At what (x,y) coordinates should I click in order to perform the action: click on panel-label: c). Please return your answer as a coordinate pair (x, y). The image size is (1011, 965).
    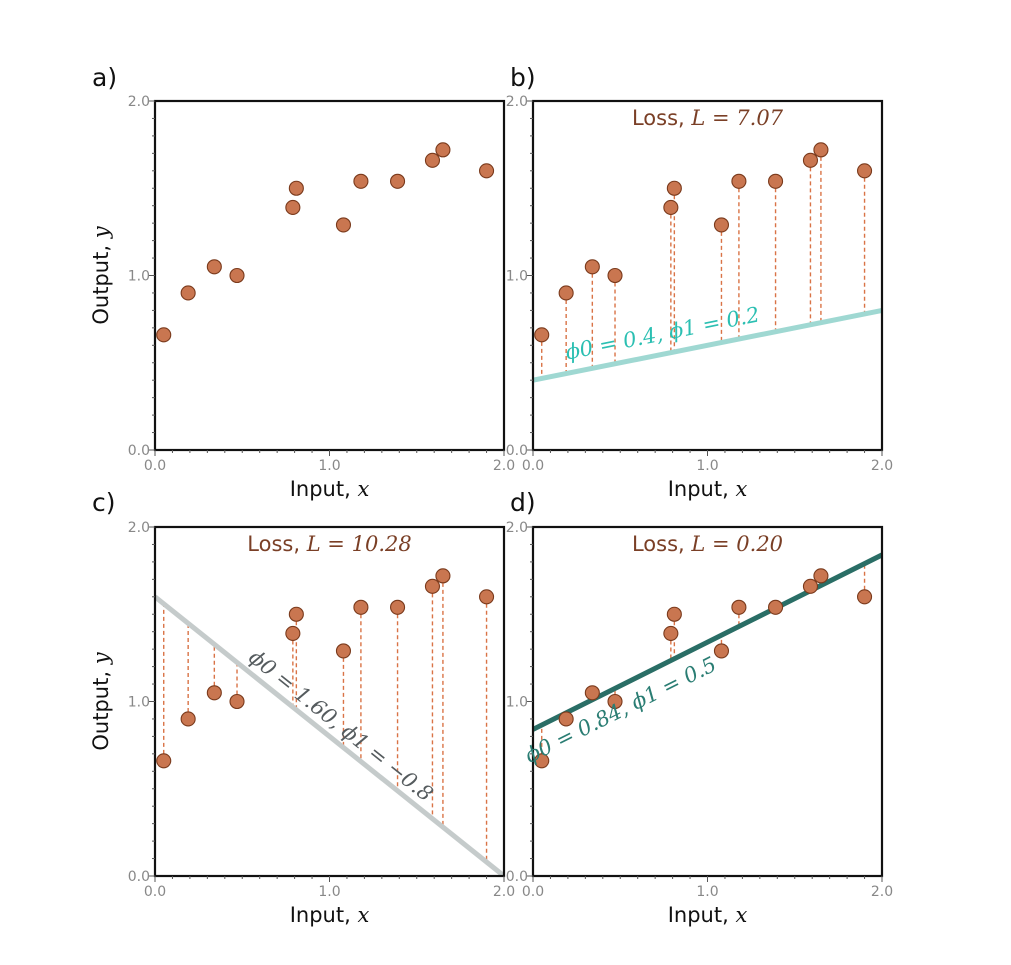
    Looking at the image, I should click on (104, 502).